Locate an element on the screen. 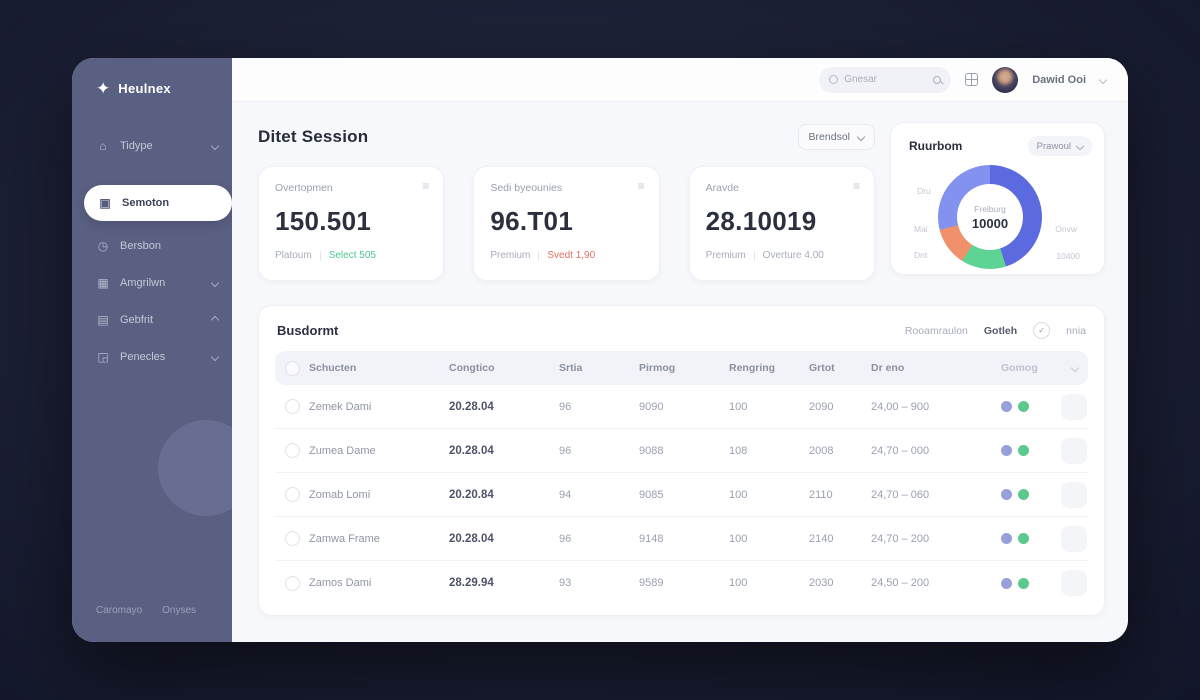 The image size is (1200, 700). donut-dropdown: Prawoul is located at coordinates (1059, 146).